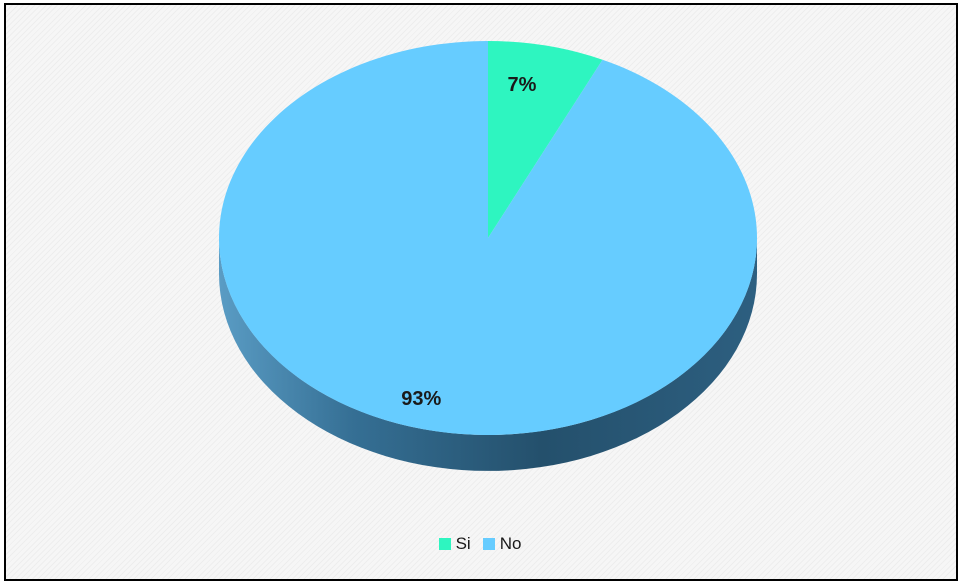 The width and height of the screenshot is (960, 583). Describe the element at coordinates (444, 544) in the screenshot. I see `legend-swatch-si` at that location.